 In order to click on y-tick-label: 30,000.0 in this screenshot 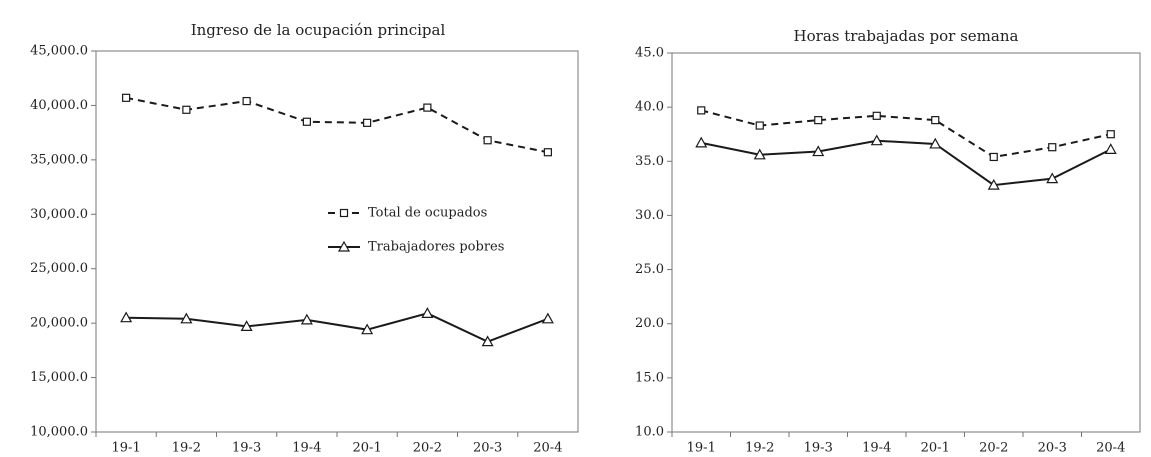, I will do `click(59, 214)`.